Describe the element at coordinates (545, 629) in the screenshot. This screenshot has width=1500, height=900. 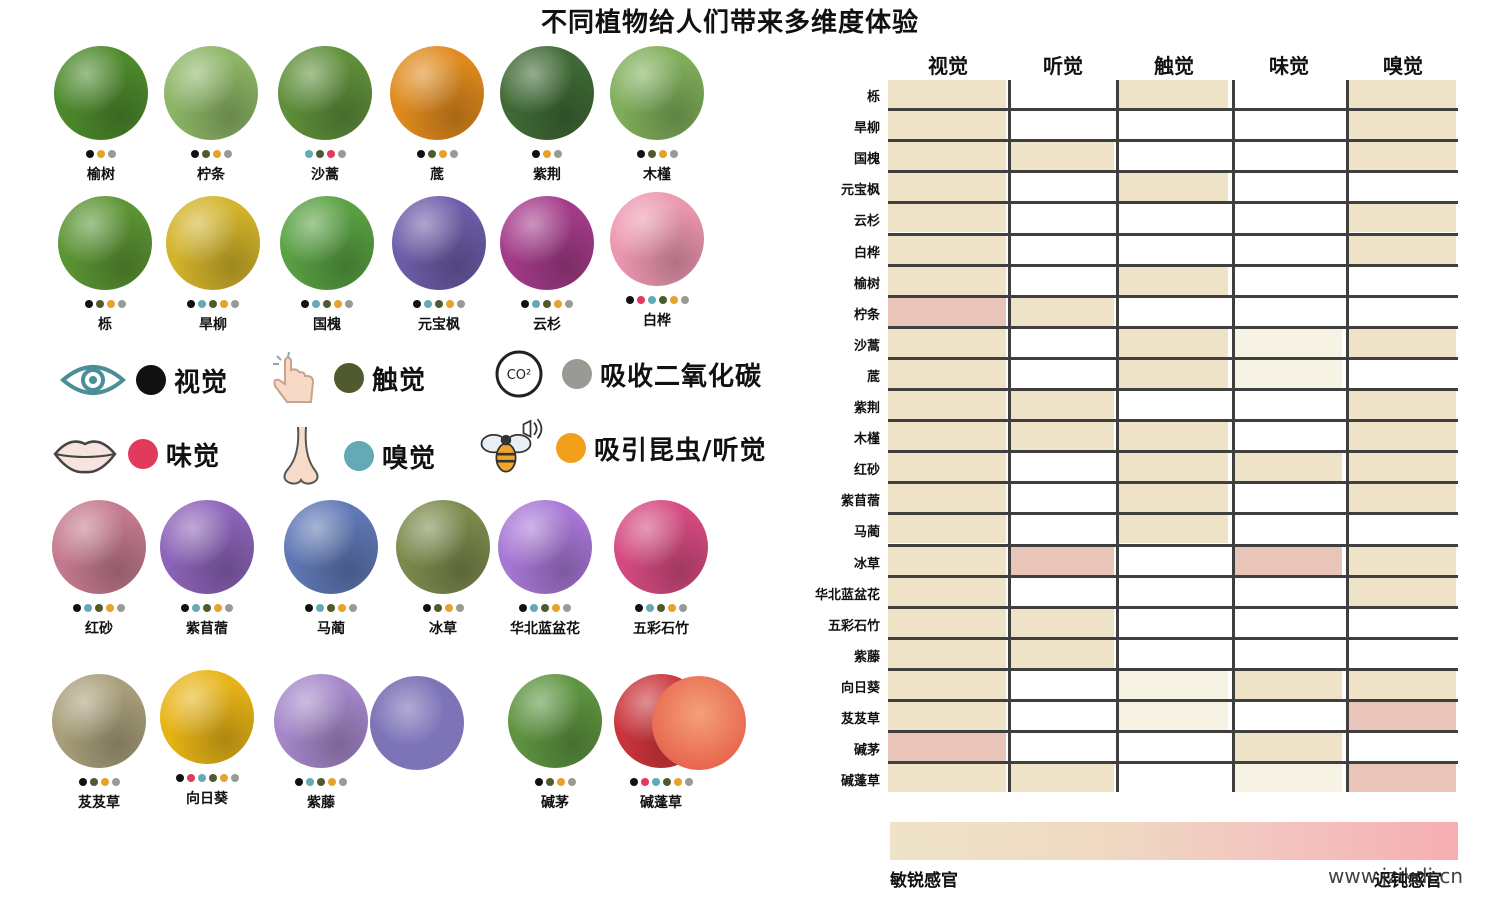
I see `plant-name: 华北蓝盆花` at that location.